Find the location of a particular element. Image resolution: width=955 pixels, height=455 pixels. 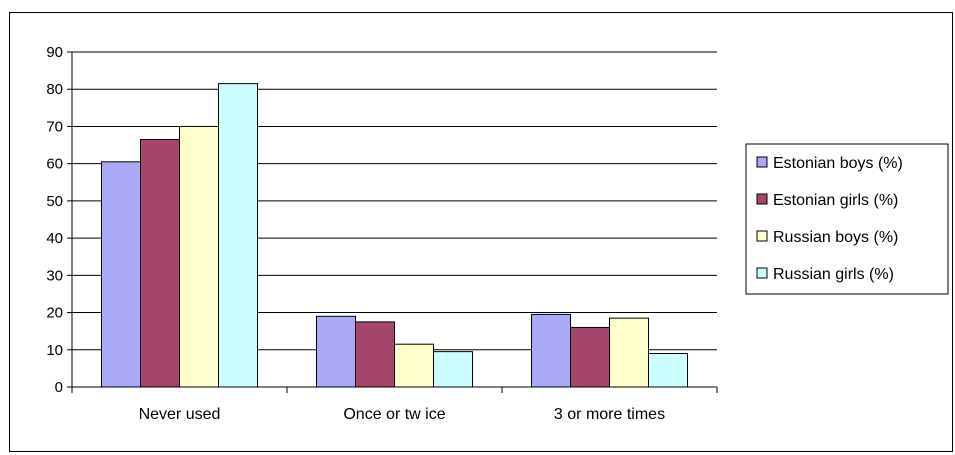

y-tick-label: 50 is located at coordinates (54, 201).